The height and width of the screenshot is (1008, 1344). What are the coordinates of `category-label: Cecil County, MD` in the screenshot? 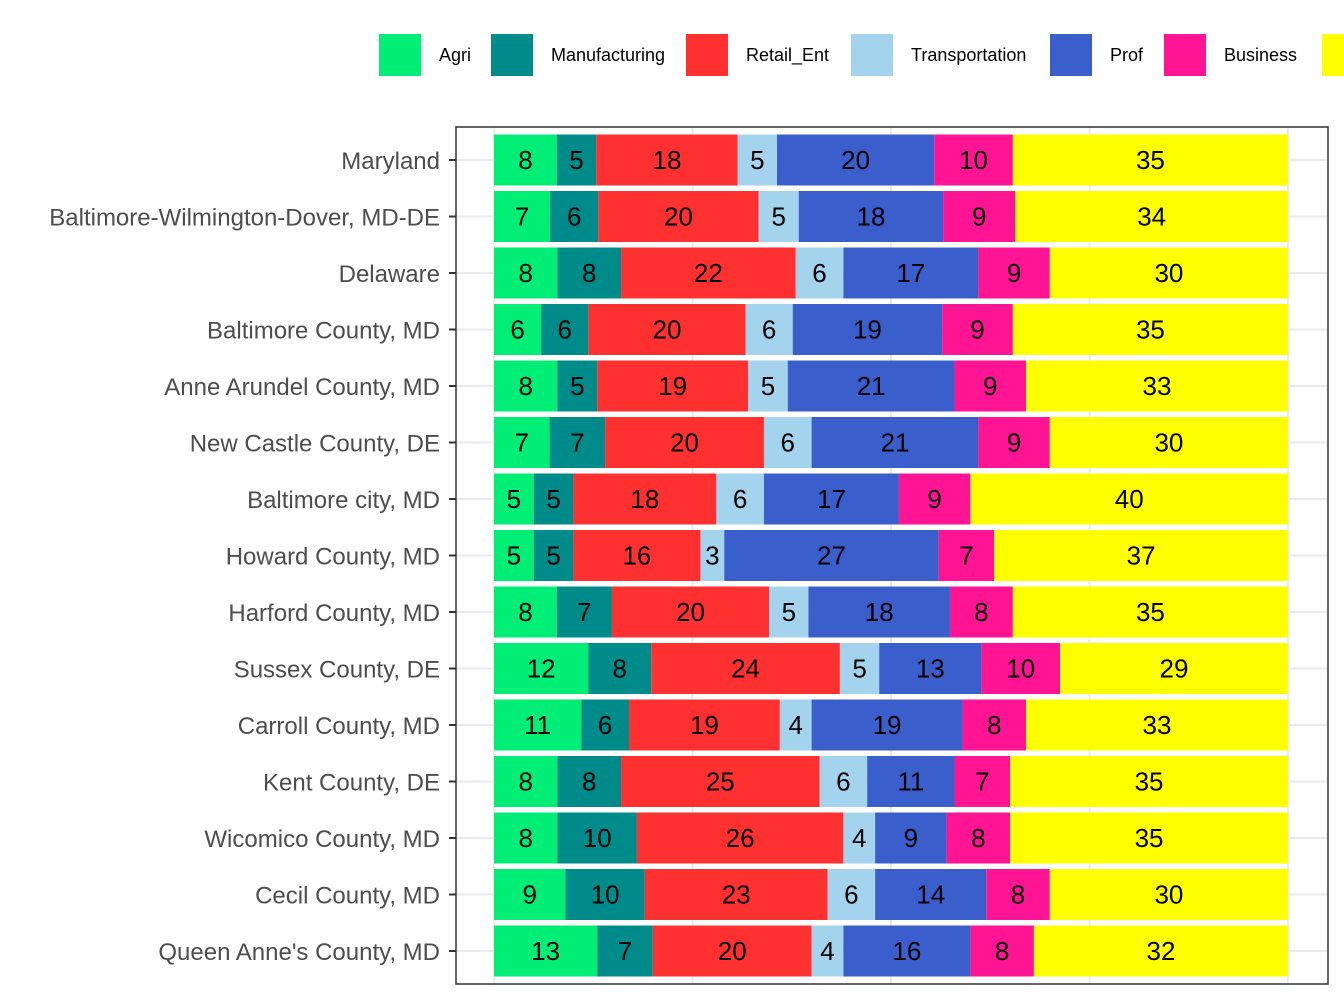 It's located at (347, 896).